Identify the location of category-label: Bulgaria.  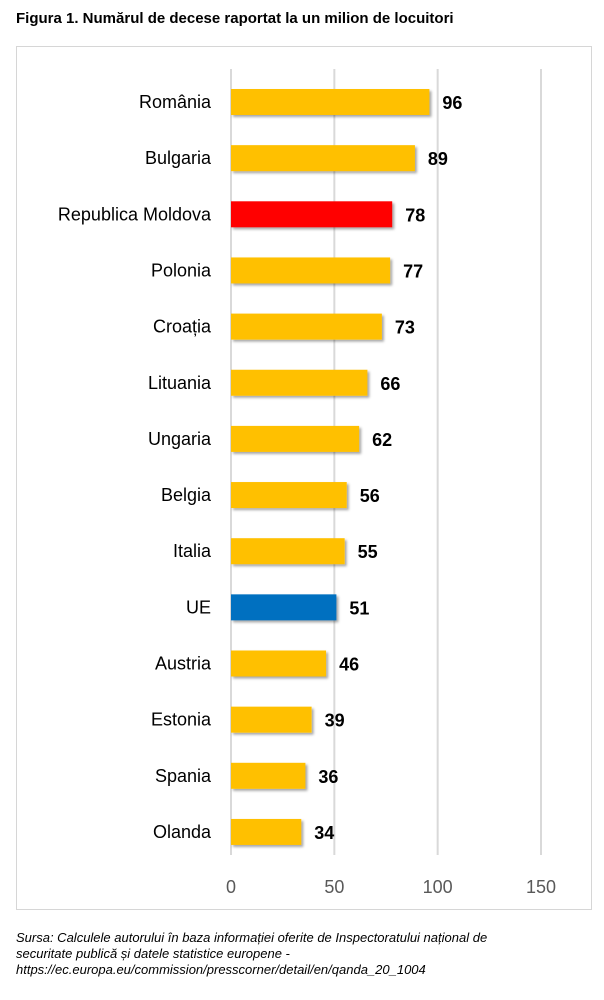
(178, 158).